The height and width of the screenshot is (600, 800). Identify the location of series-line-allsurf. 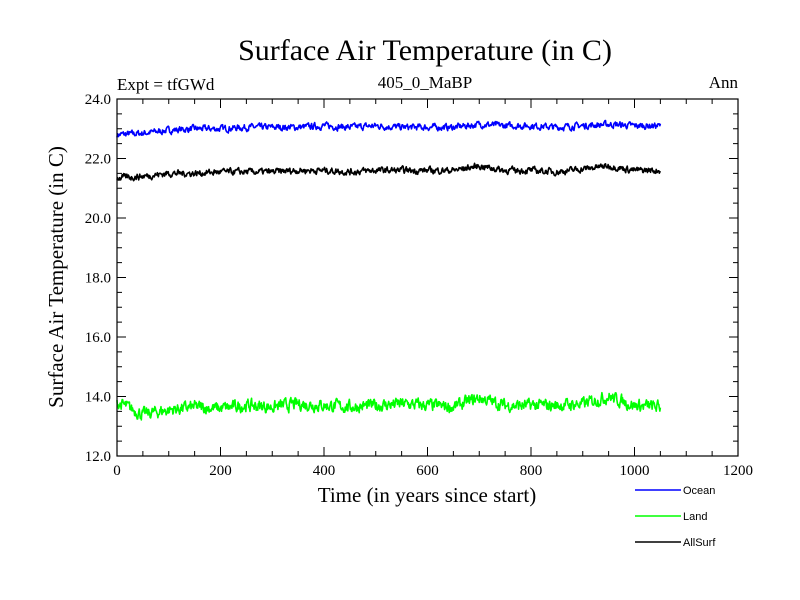
(389, 172).